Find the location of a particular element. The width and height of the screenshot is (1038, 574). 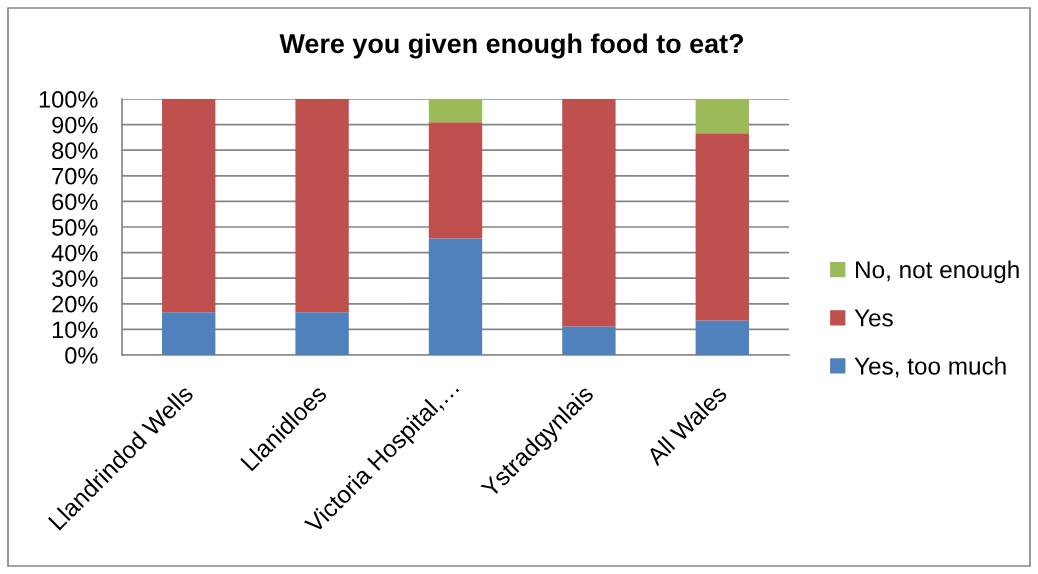

y-tick-label: 90% is located at coordinates (75, 125).